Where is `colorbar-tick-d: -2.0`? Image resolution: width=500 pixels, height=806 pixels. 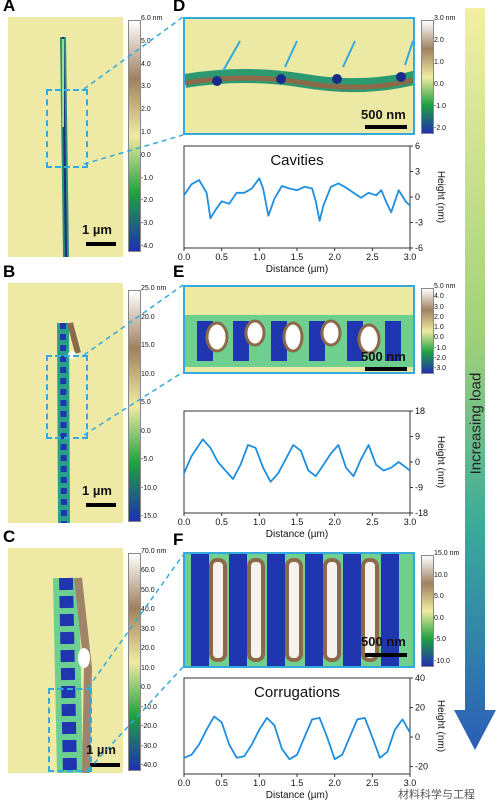
colorbar-tick-d: -2.0 is located at coordinates (440, 128).